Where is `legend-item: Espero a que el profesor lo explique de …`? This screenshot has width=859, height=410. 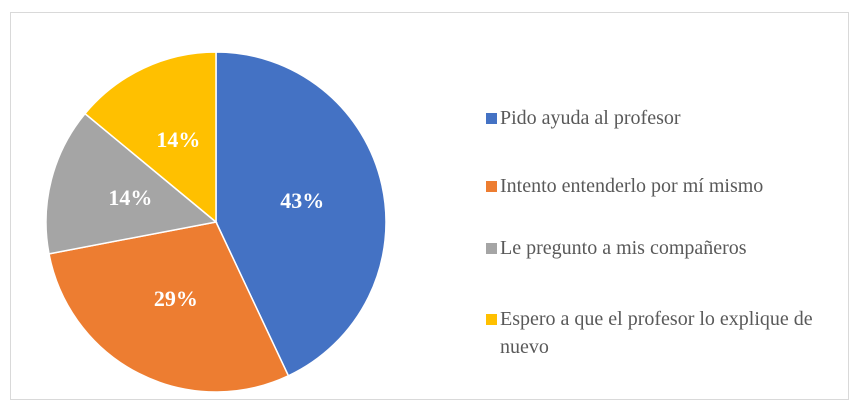
legend-item: Espero a que el profesor lo explique de … is located at coordinates (662, 333).